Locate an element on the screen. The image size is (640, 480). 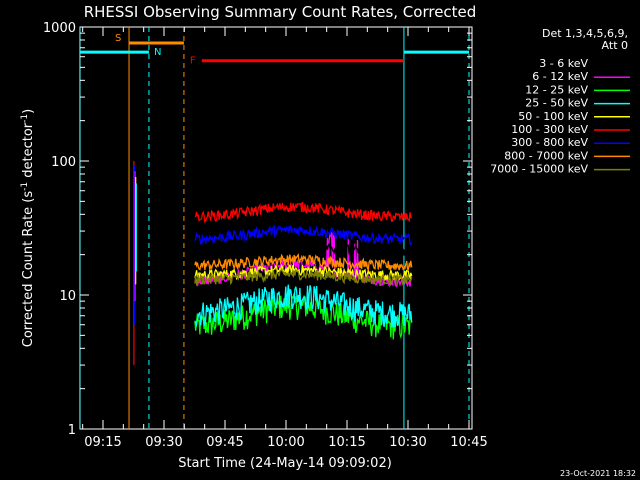
x-tick-label: 09:15 is located at coordinates (102, 442).